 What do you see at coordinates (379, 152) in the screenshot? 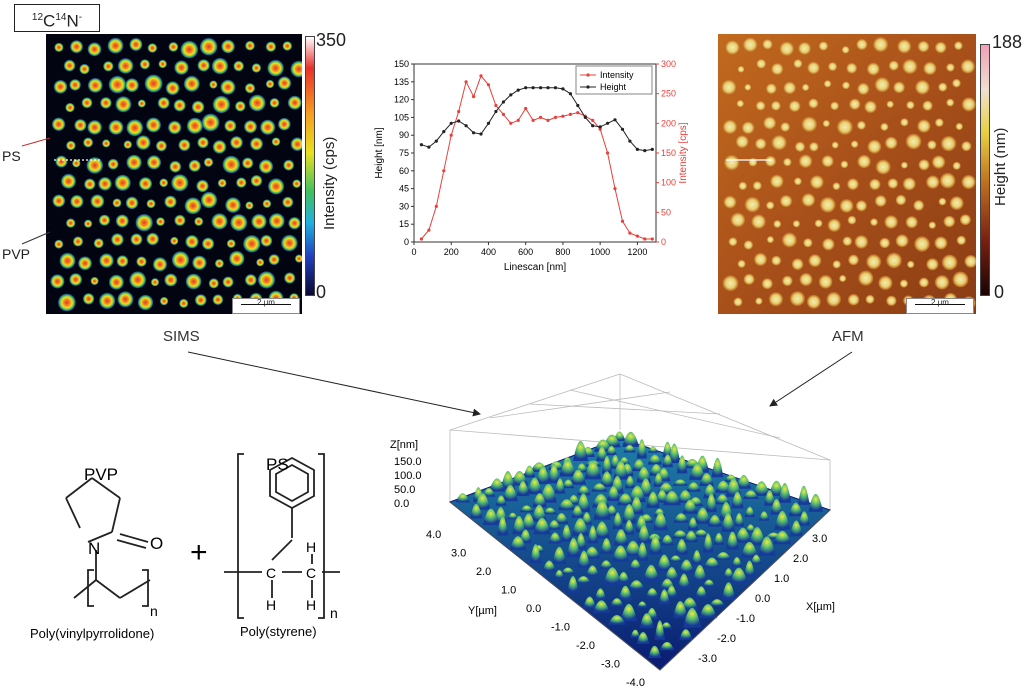
I see `y-axis-label: Height [nm]` at bounding box center [379, 152].